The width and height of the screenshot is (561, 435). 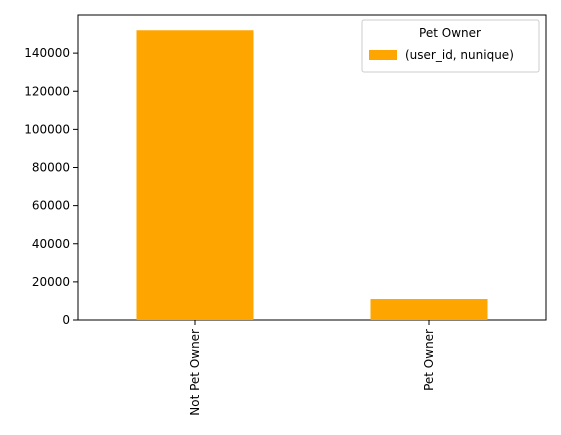 I want to click on legend: Pet Owner (user_id, nunique), so click(x=450, y=46).